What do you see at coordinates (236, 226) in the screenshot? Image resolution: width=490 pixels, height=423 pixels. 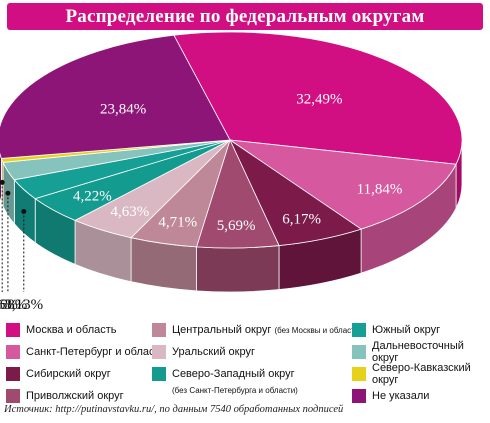 I see `pie-slice-label: 5,69%` at bounding box center [236, 226].